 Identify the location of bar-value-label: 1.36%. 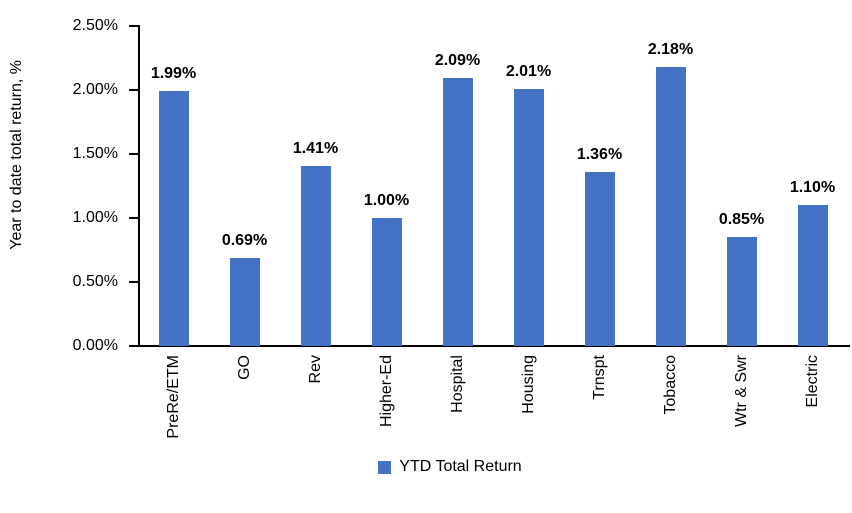
(599, 154).